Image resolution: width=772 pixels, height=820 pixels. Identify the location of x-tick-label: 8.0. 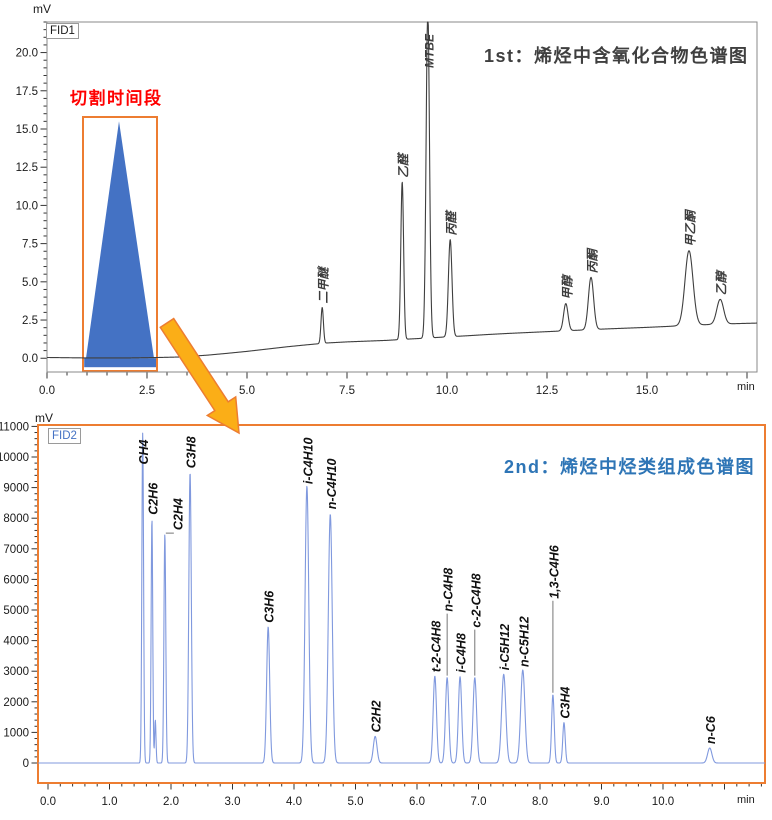
(540, 802).